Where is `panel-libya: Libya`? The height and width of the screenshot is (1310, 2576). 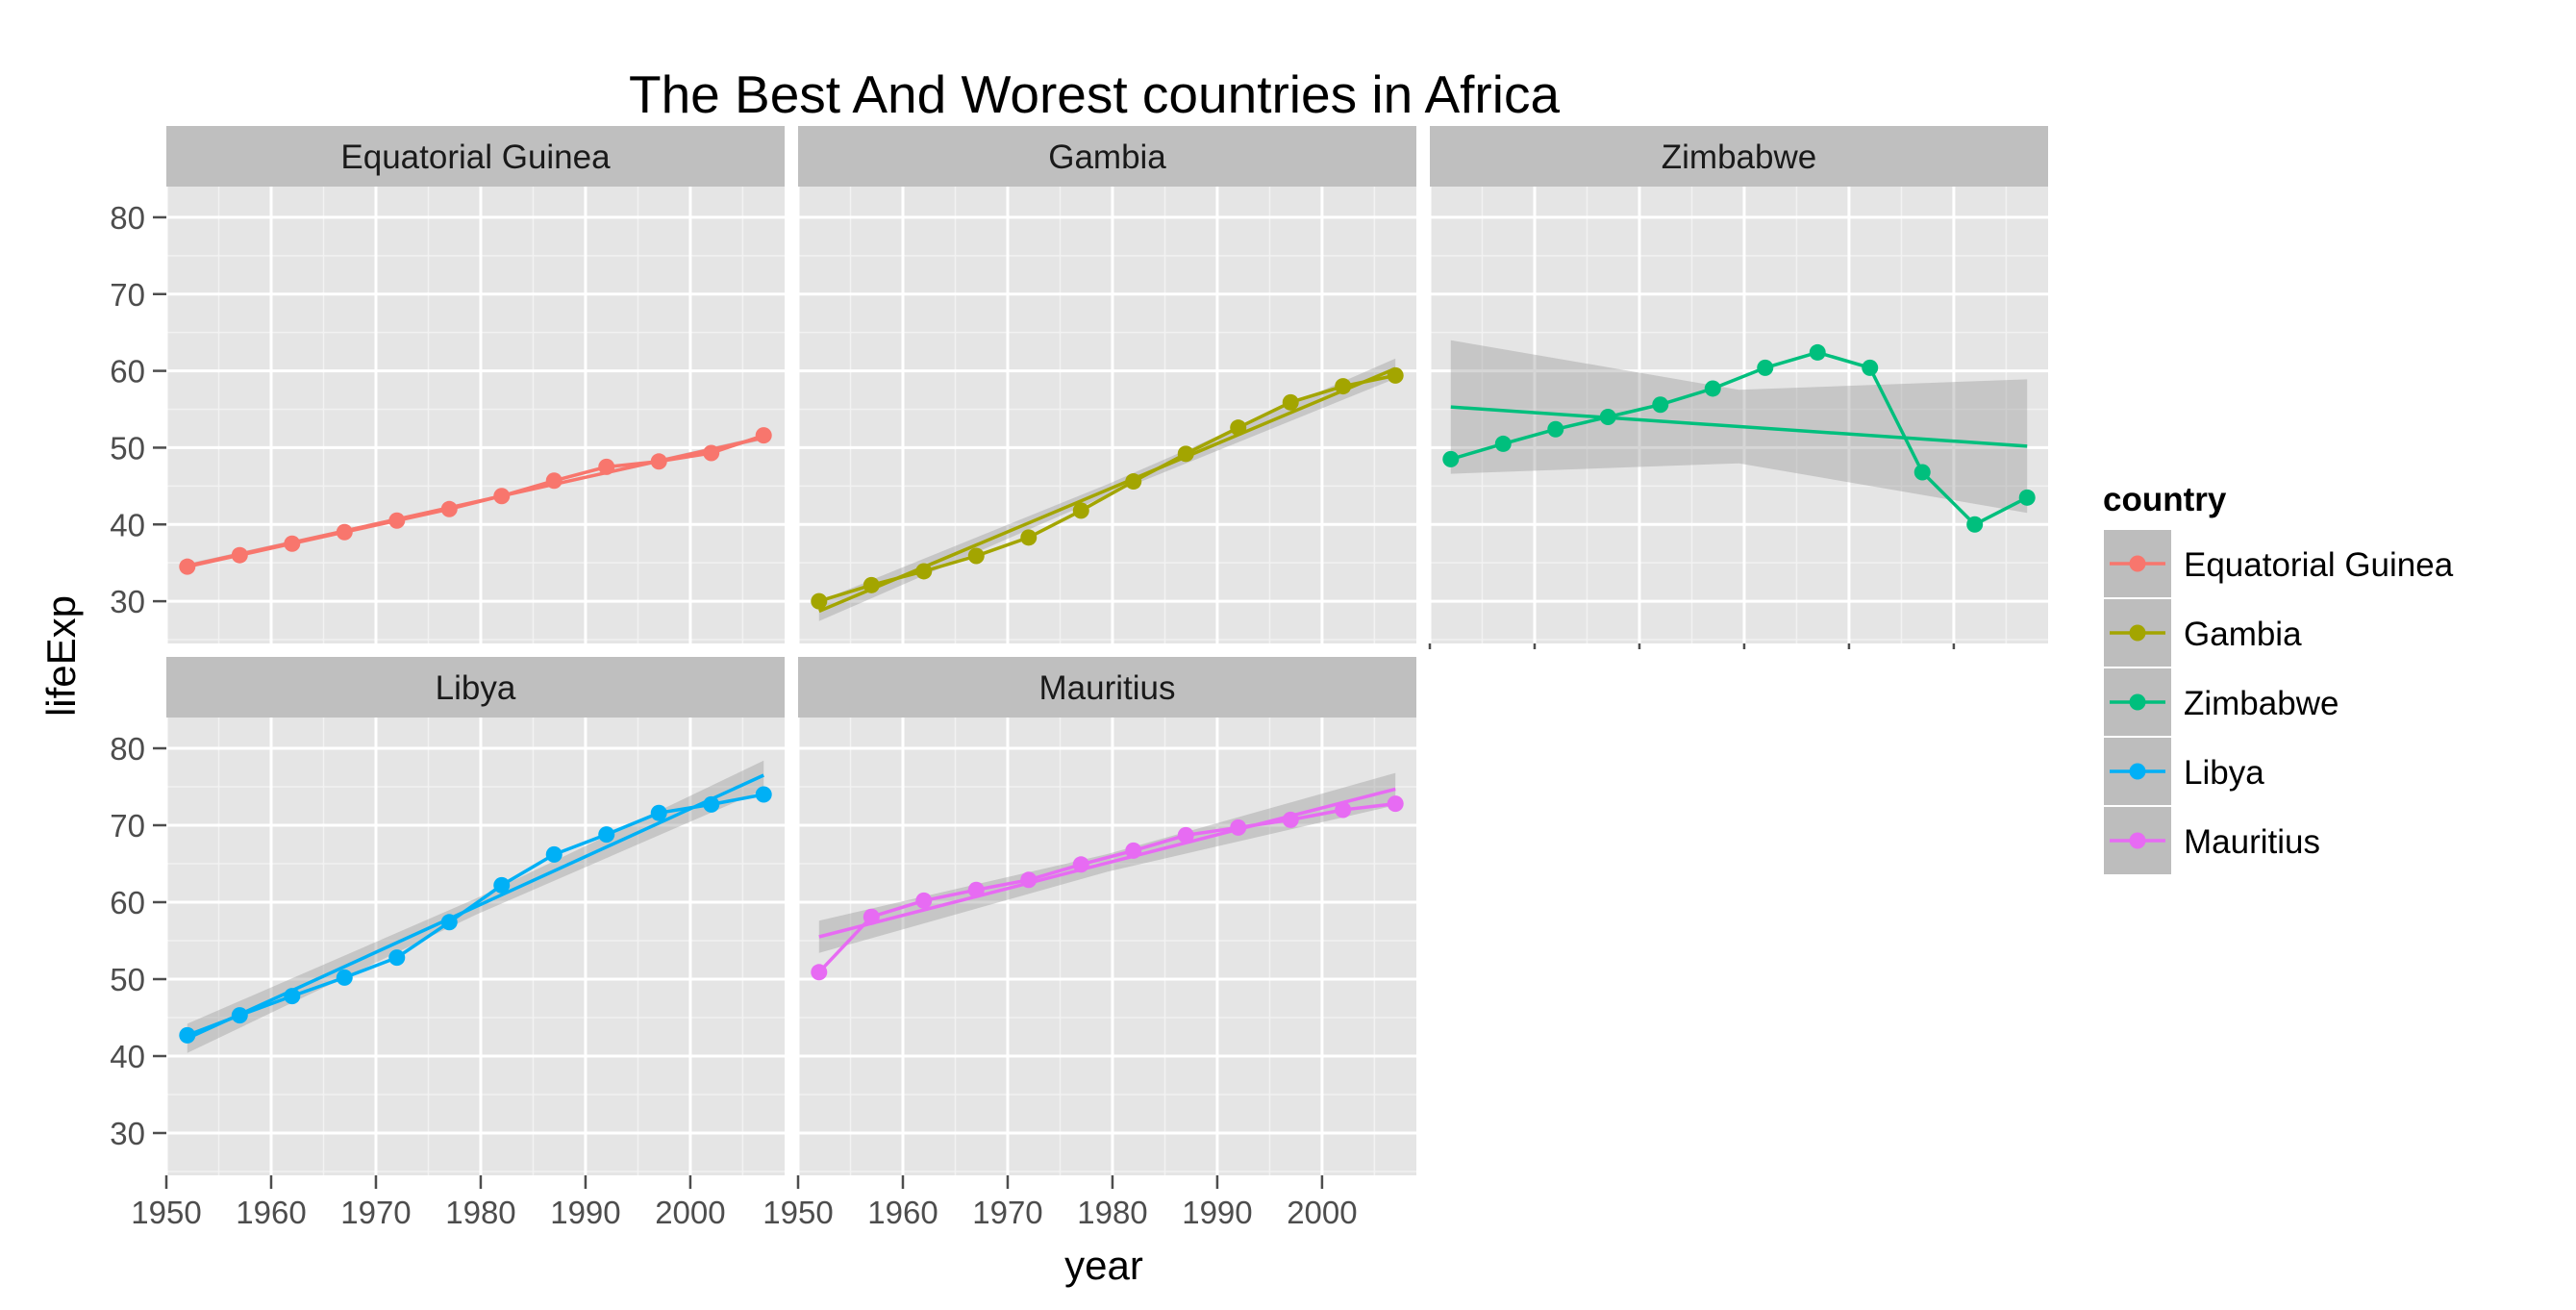
panel-libya: Libya is located at coordinates (474, 916).